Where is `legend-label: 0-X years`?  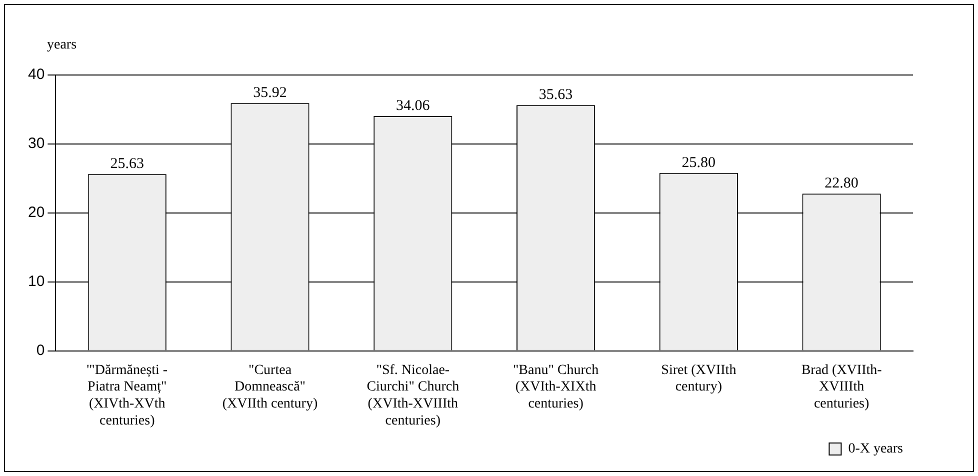 legend-label: 0-X years is located at coordinates (875, 449).